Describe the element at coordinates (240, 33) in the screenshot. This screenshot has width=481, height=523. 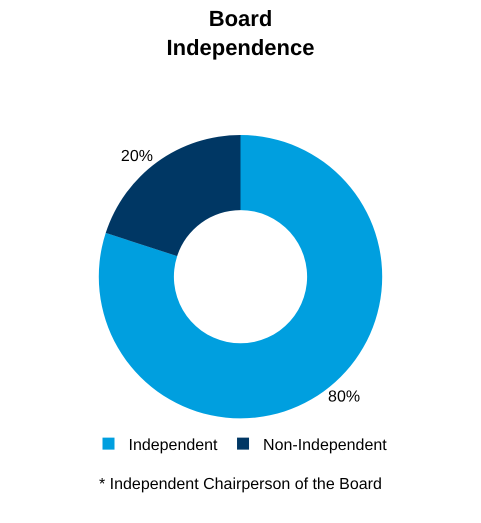
I see `chart-title: Board Independence` at that location.